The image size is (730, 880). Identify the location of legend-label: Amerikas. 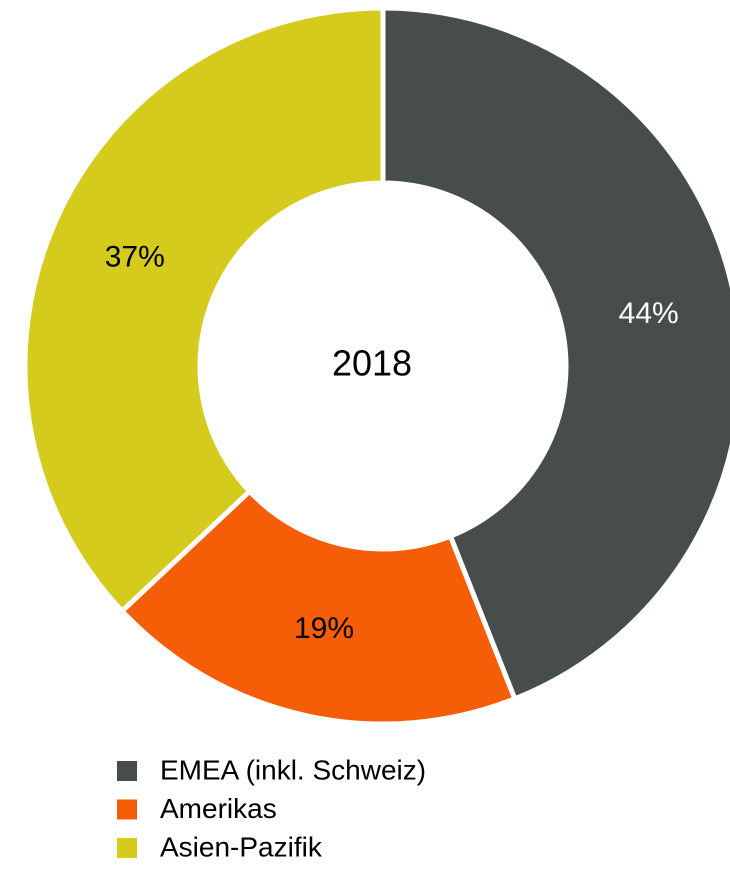
(218, 808).